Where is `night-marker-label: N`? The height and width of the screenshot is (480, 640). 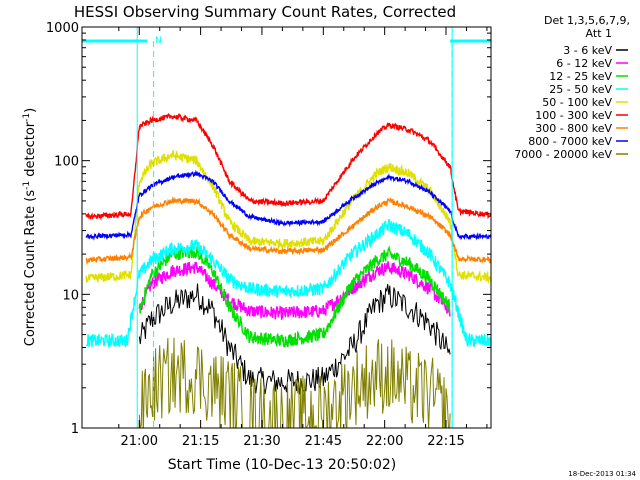
night-marker-label: N is located at coordinates (158, 41).